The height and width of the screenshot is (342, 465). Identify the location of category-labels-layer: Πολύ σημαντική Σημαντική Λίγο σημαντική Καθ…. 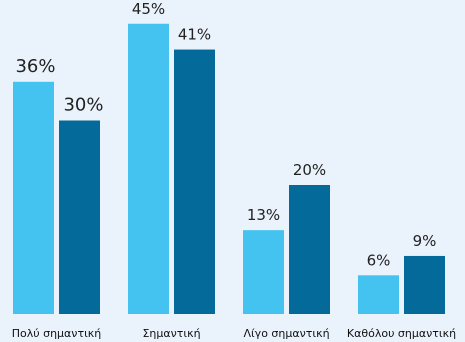
(234, 333).